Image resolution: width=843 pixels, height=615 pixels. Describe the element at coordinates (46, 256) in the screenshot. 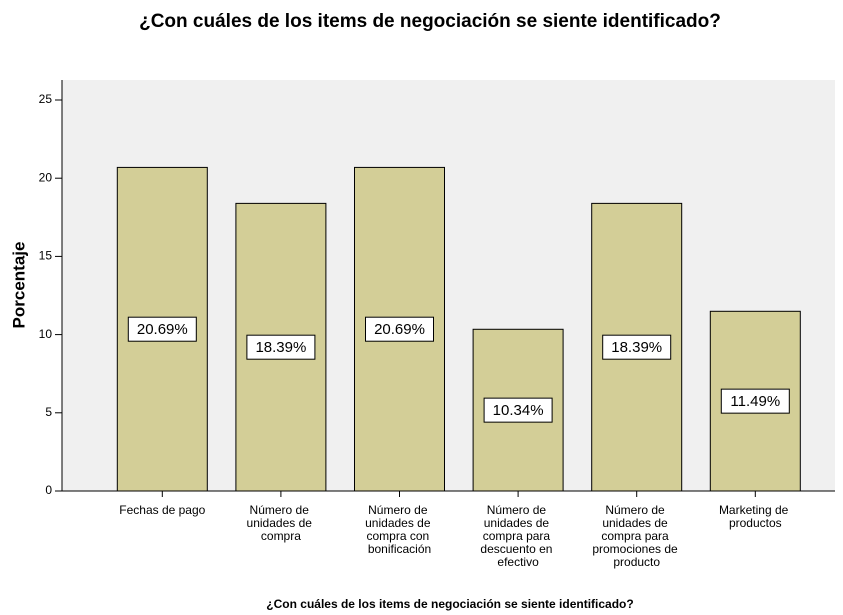

I see `y-tick-label: 15` at that location.